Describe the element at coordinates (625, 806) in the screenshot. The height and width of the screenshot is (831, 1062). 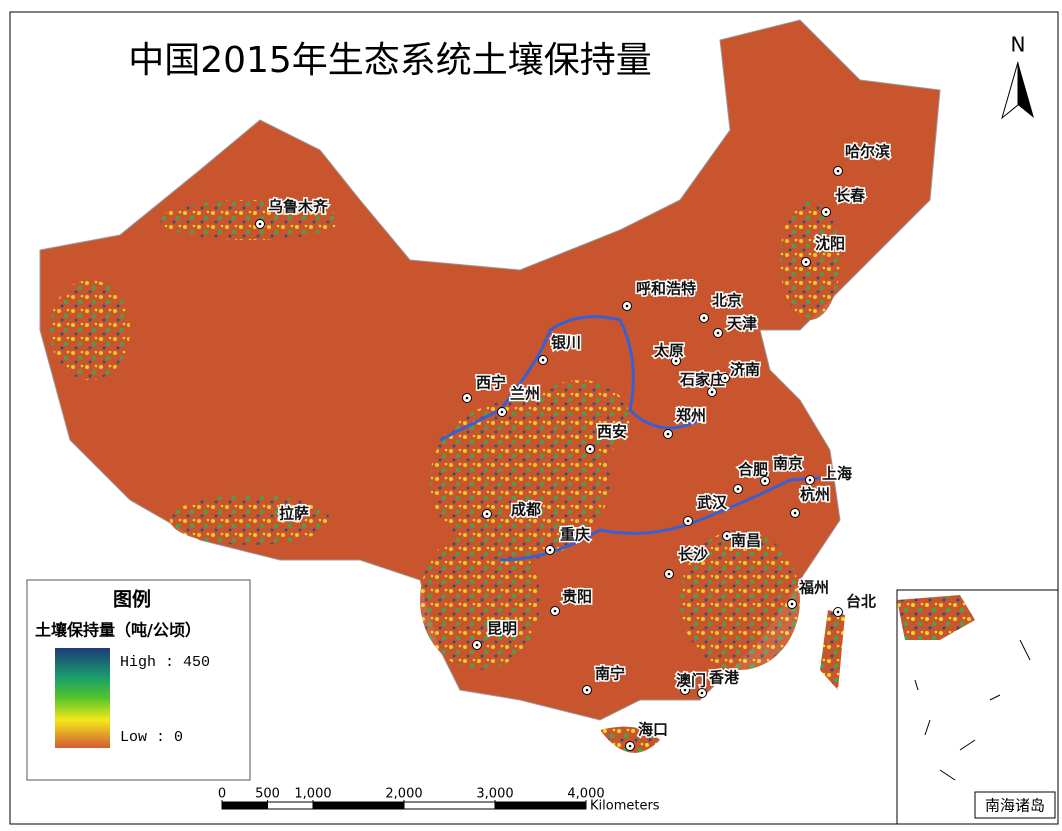
I see `scale-unit: Kilometers` at that location.